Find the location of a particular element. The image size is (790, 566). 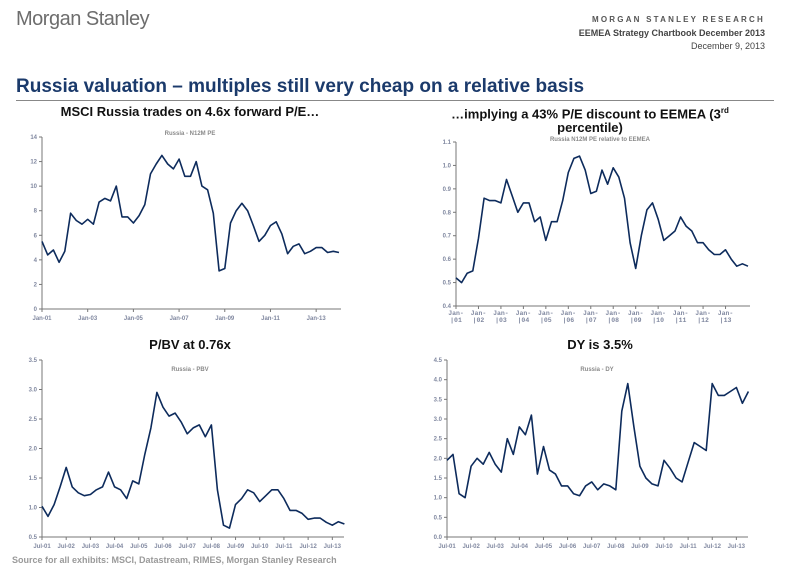

x-tick-label: Jan-|10 is located at coordinates (658, 317).